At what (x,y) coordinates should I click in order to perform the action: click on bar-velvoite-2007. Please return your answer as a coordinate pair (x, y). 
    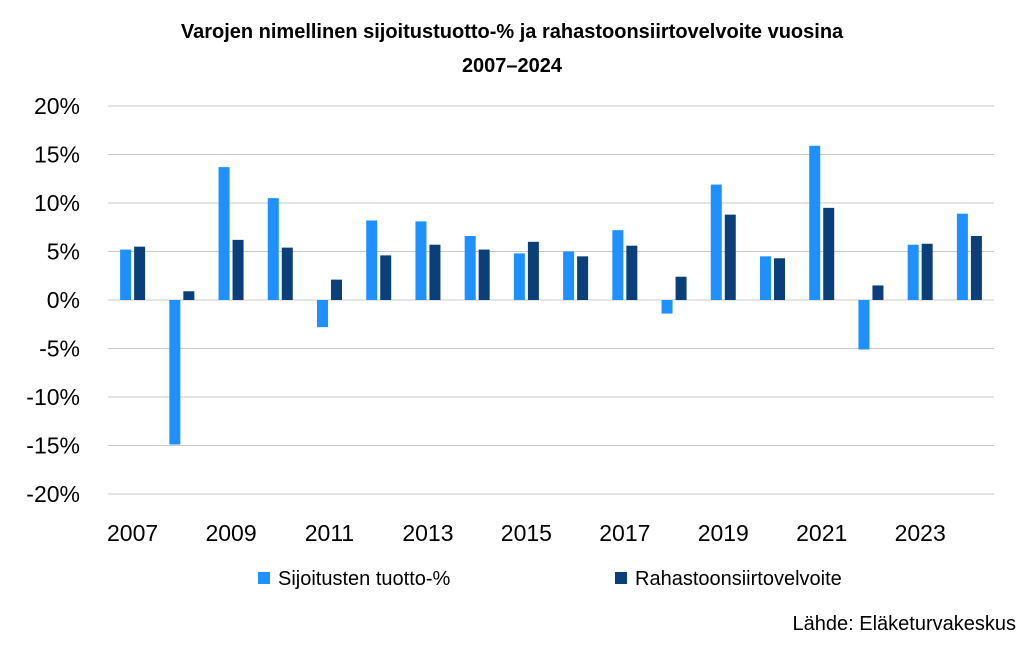
    Looking at the image, I should click on (140, 273).